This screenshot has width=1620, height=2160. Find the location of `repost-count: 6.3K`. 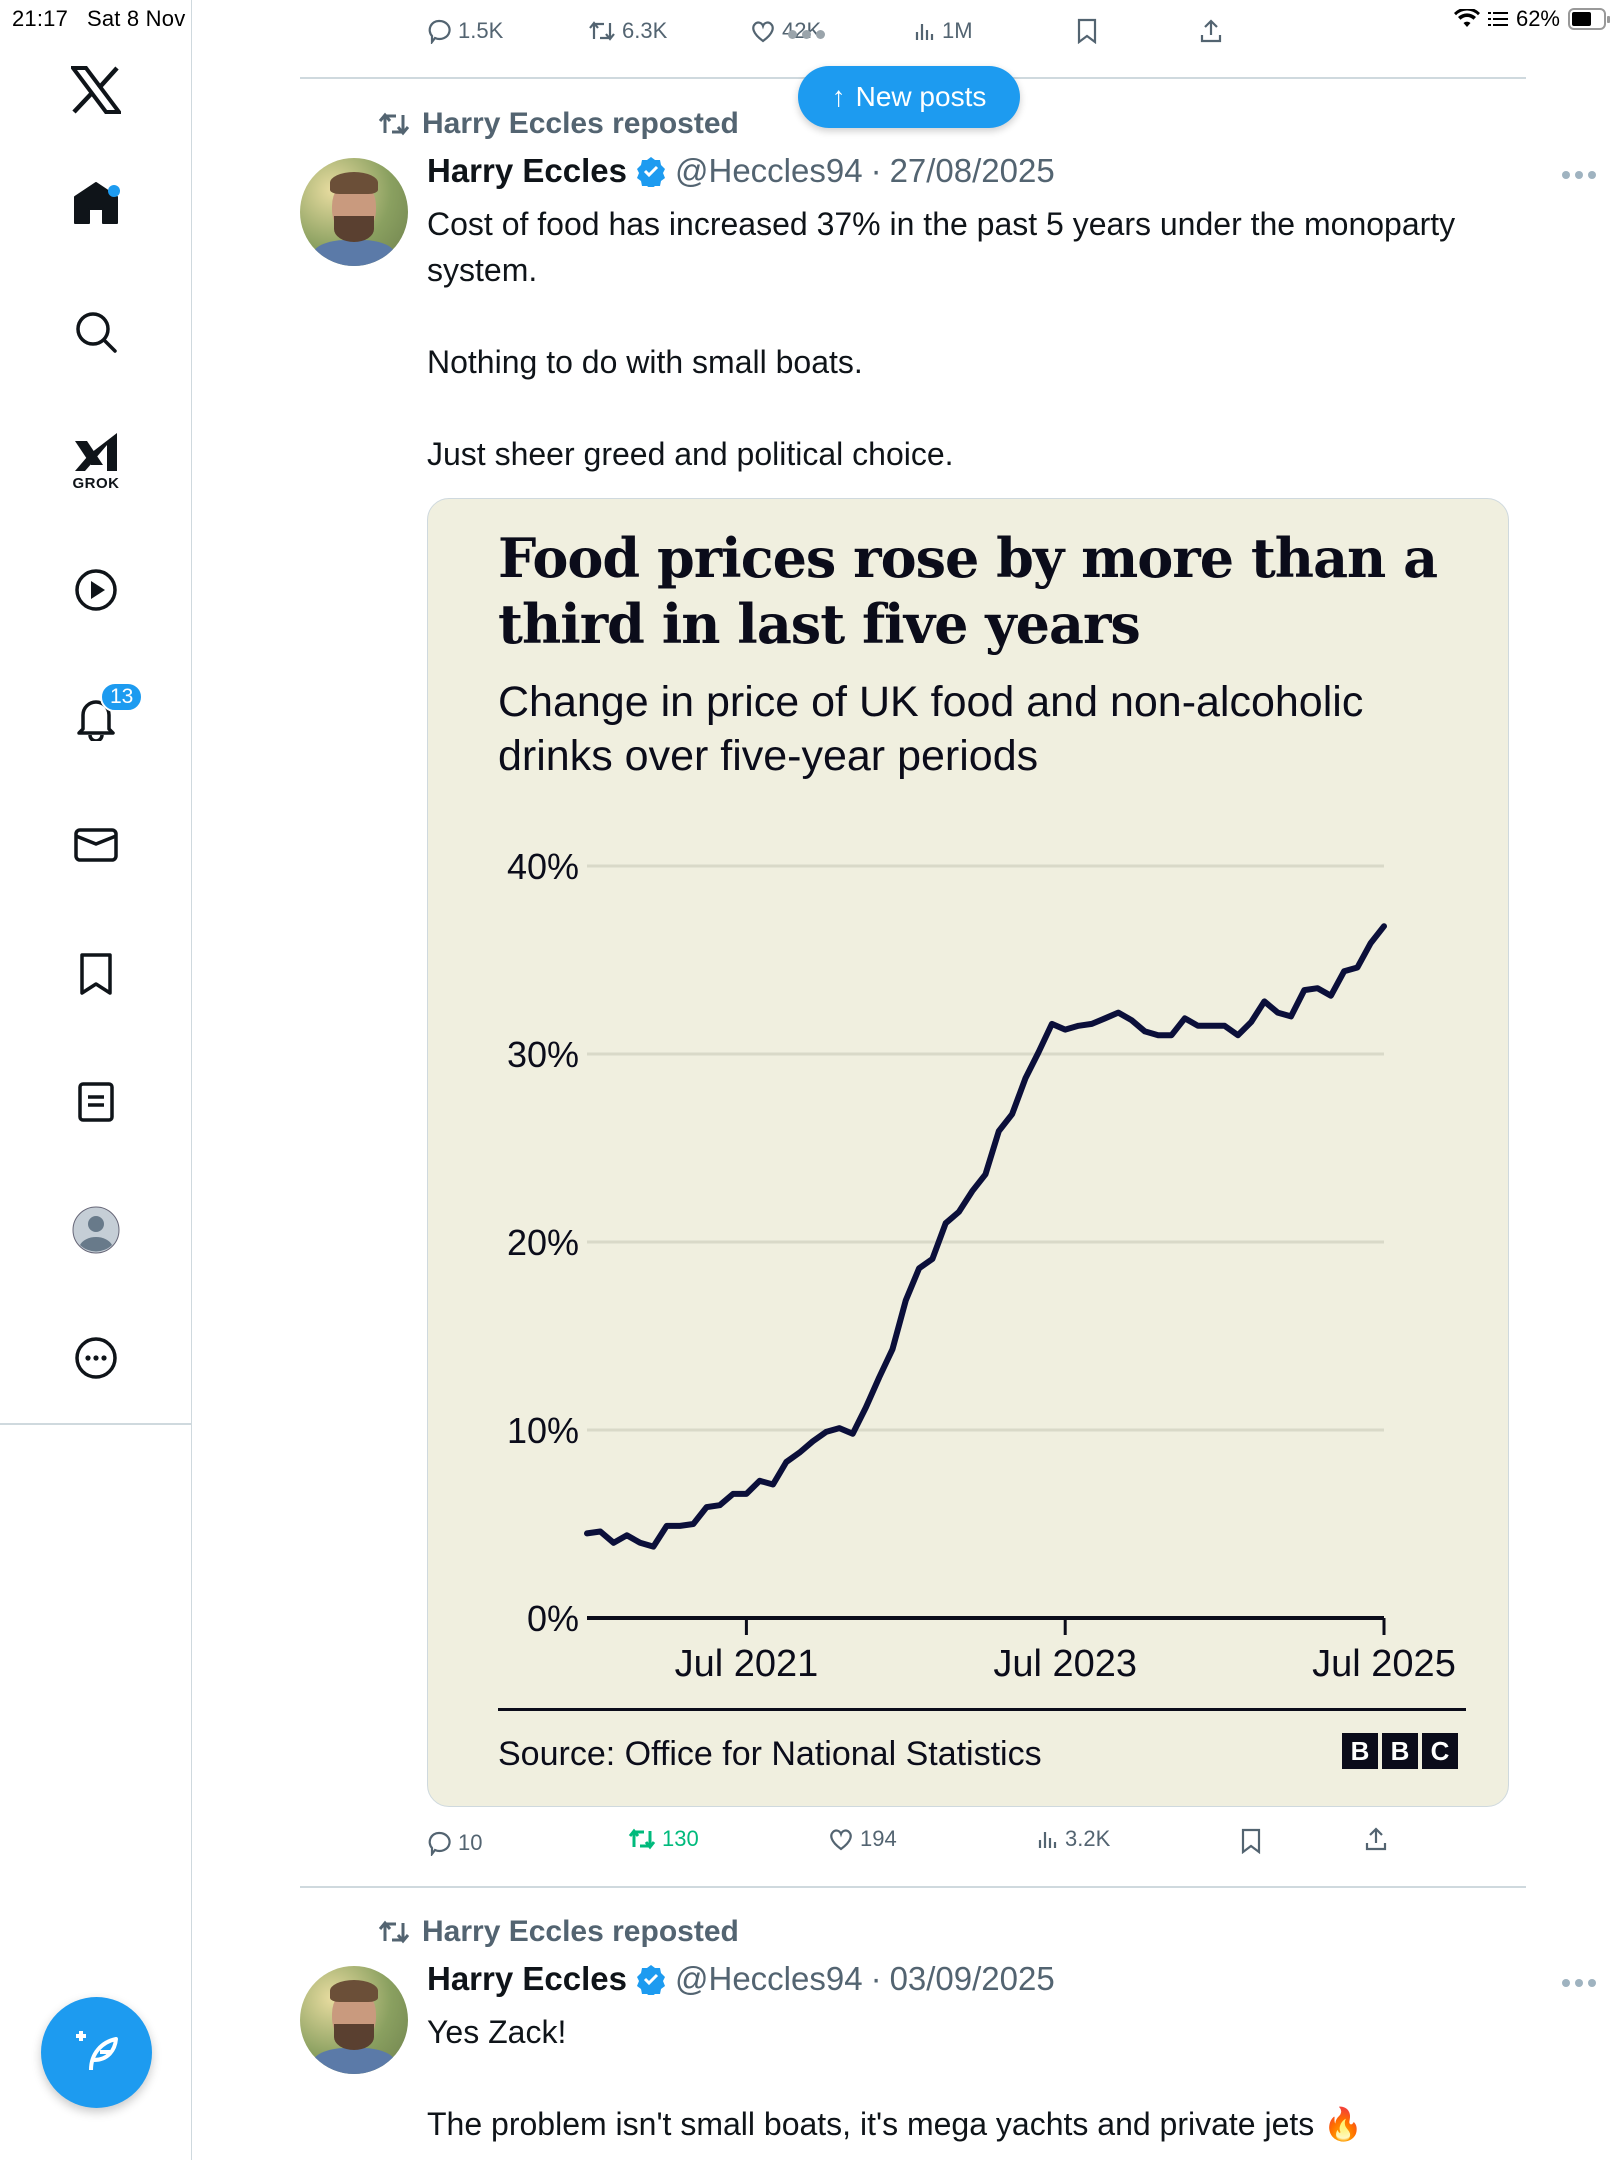

repost-count: 6.3K is located at coordinates (645, 30).